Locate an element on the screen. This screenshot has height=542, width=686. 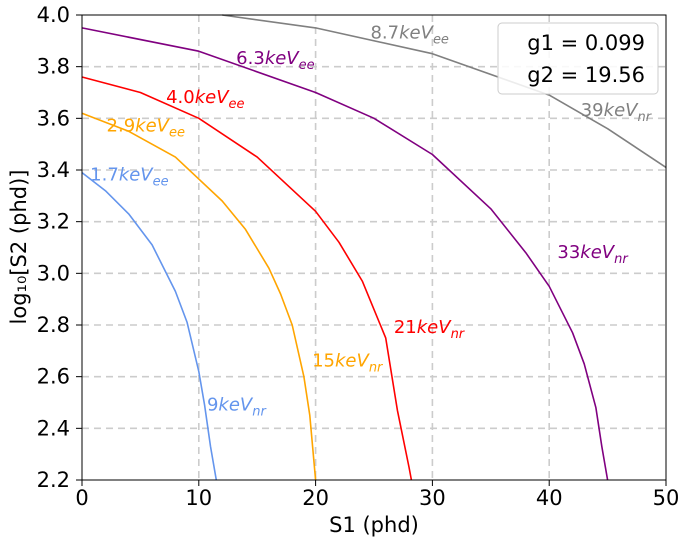
curve-label-value: 39 is located at coordinates (592, 110).